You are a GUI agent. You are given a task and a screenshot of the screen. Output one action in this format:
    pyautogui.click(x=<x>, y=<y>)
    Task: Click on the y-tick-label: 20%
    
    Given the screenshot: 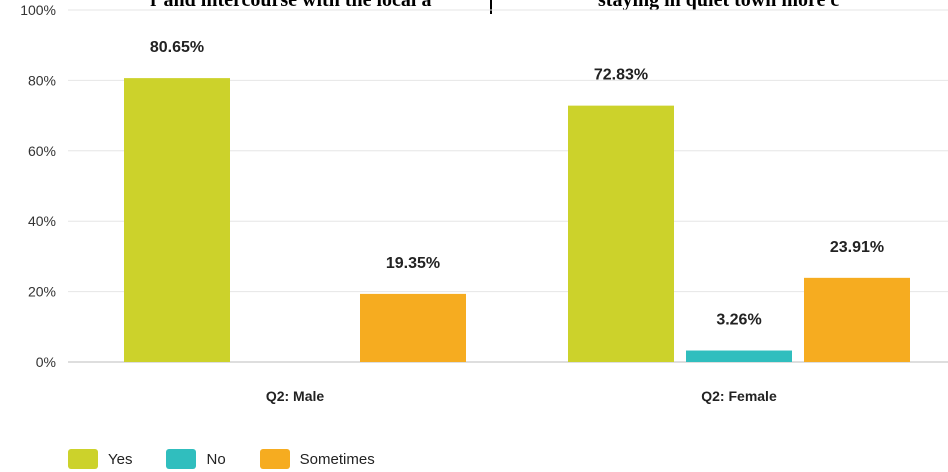 What is the action you would take?
    pyautogui.click(x=42, y=292)
    